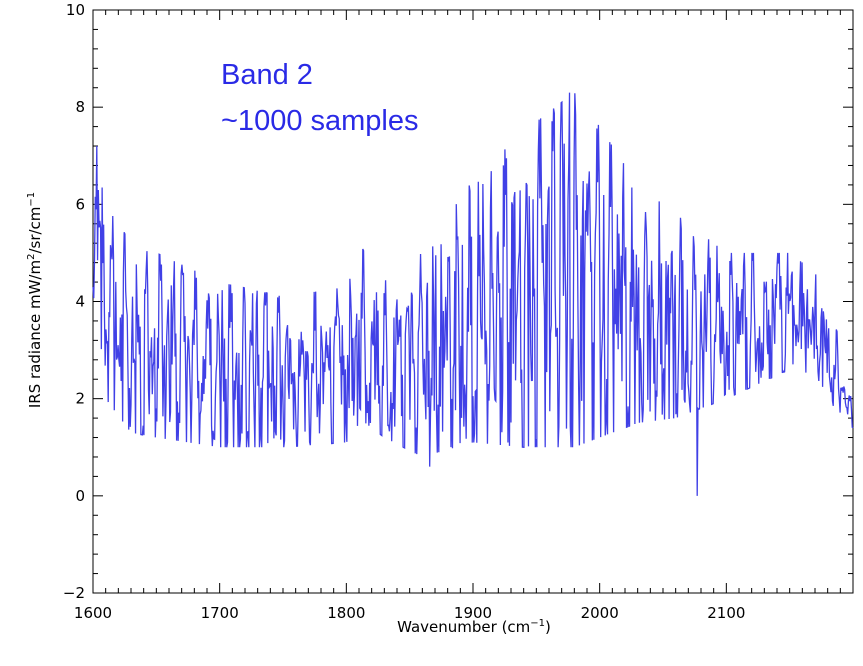 The height and width of the screenshot is (666, 863). I want to click on y-tick-label: 0, so click(80, 496).